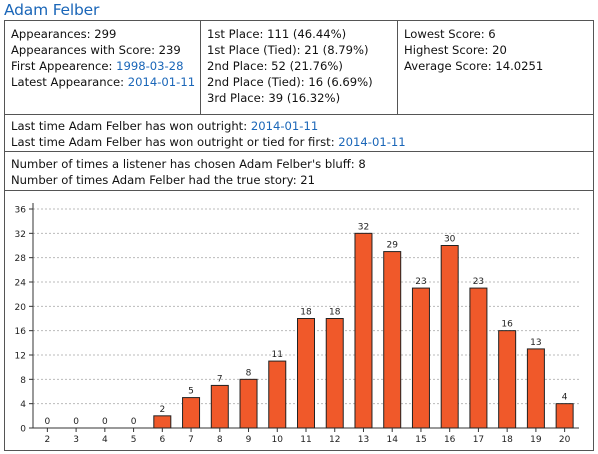  What do you see at coordinates (507, 325) in the screenshot?
I see `bar-value-label: 16` at bounding box center [507, 325].